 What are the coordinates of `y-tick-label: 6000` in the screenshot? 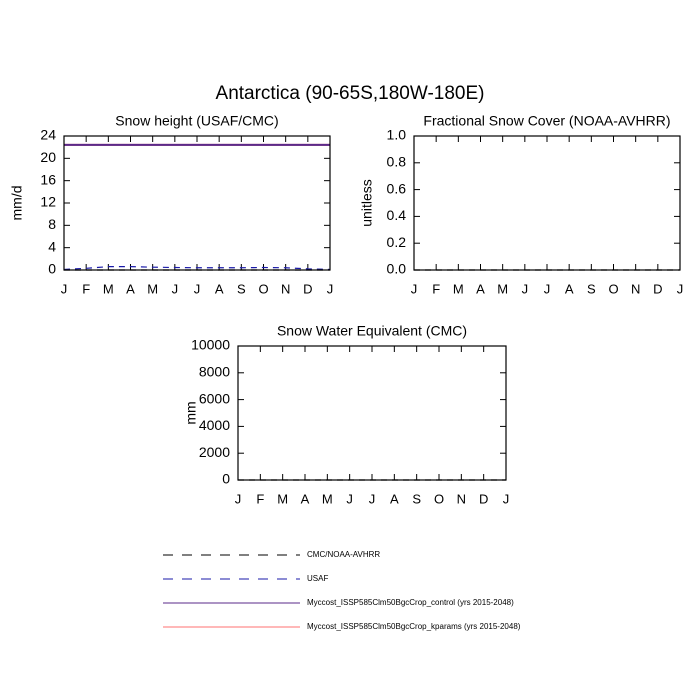 It's located at (214, 398).